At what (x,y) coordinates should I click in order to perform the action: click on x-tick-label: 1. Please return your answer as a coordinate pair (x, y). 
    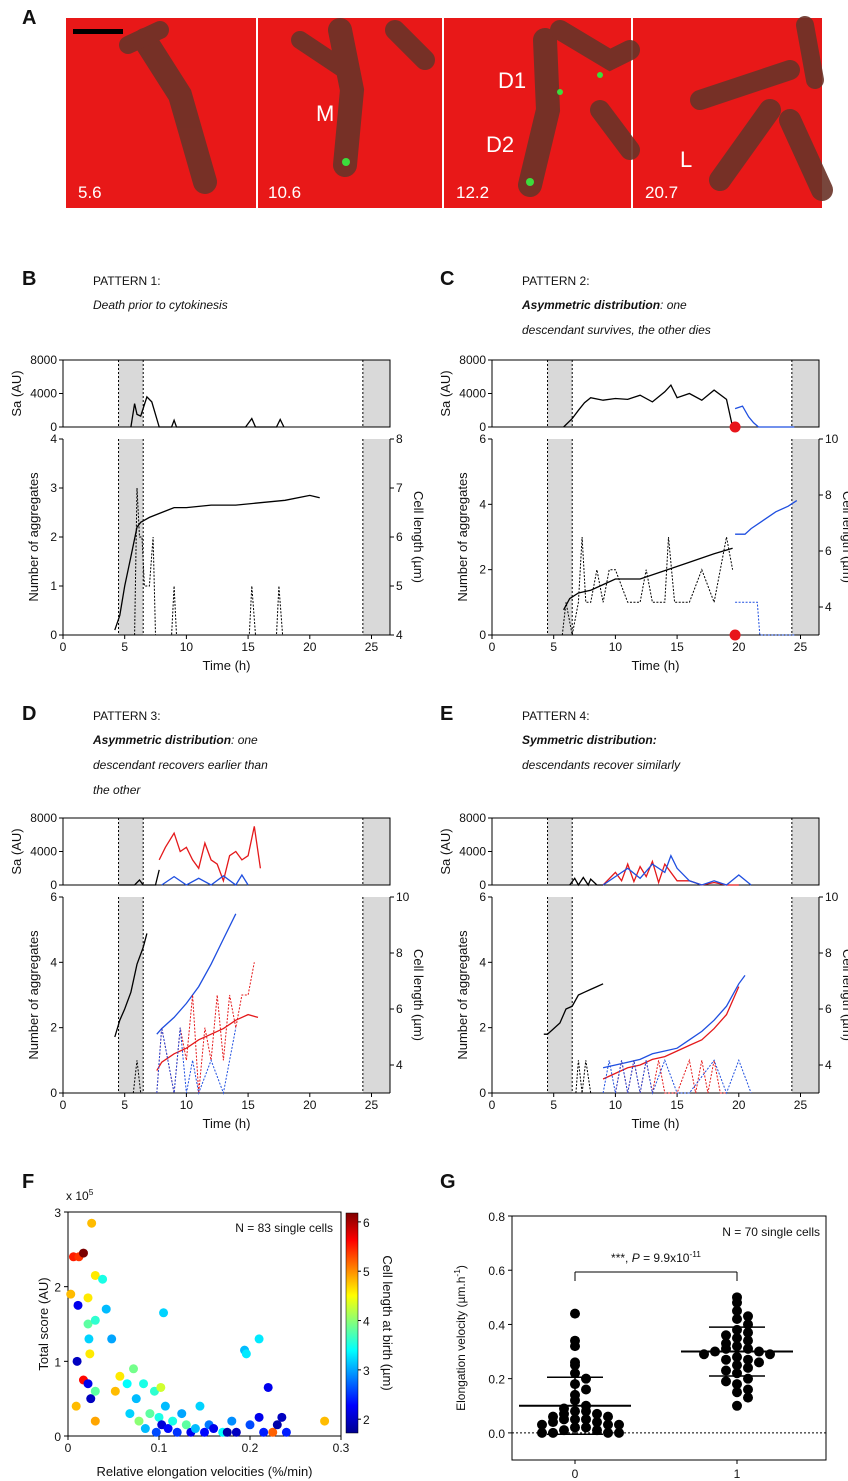
    Looking at the image, I should click on (737, 1474).